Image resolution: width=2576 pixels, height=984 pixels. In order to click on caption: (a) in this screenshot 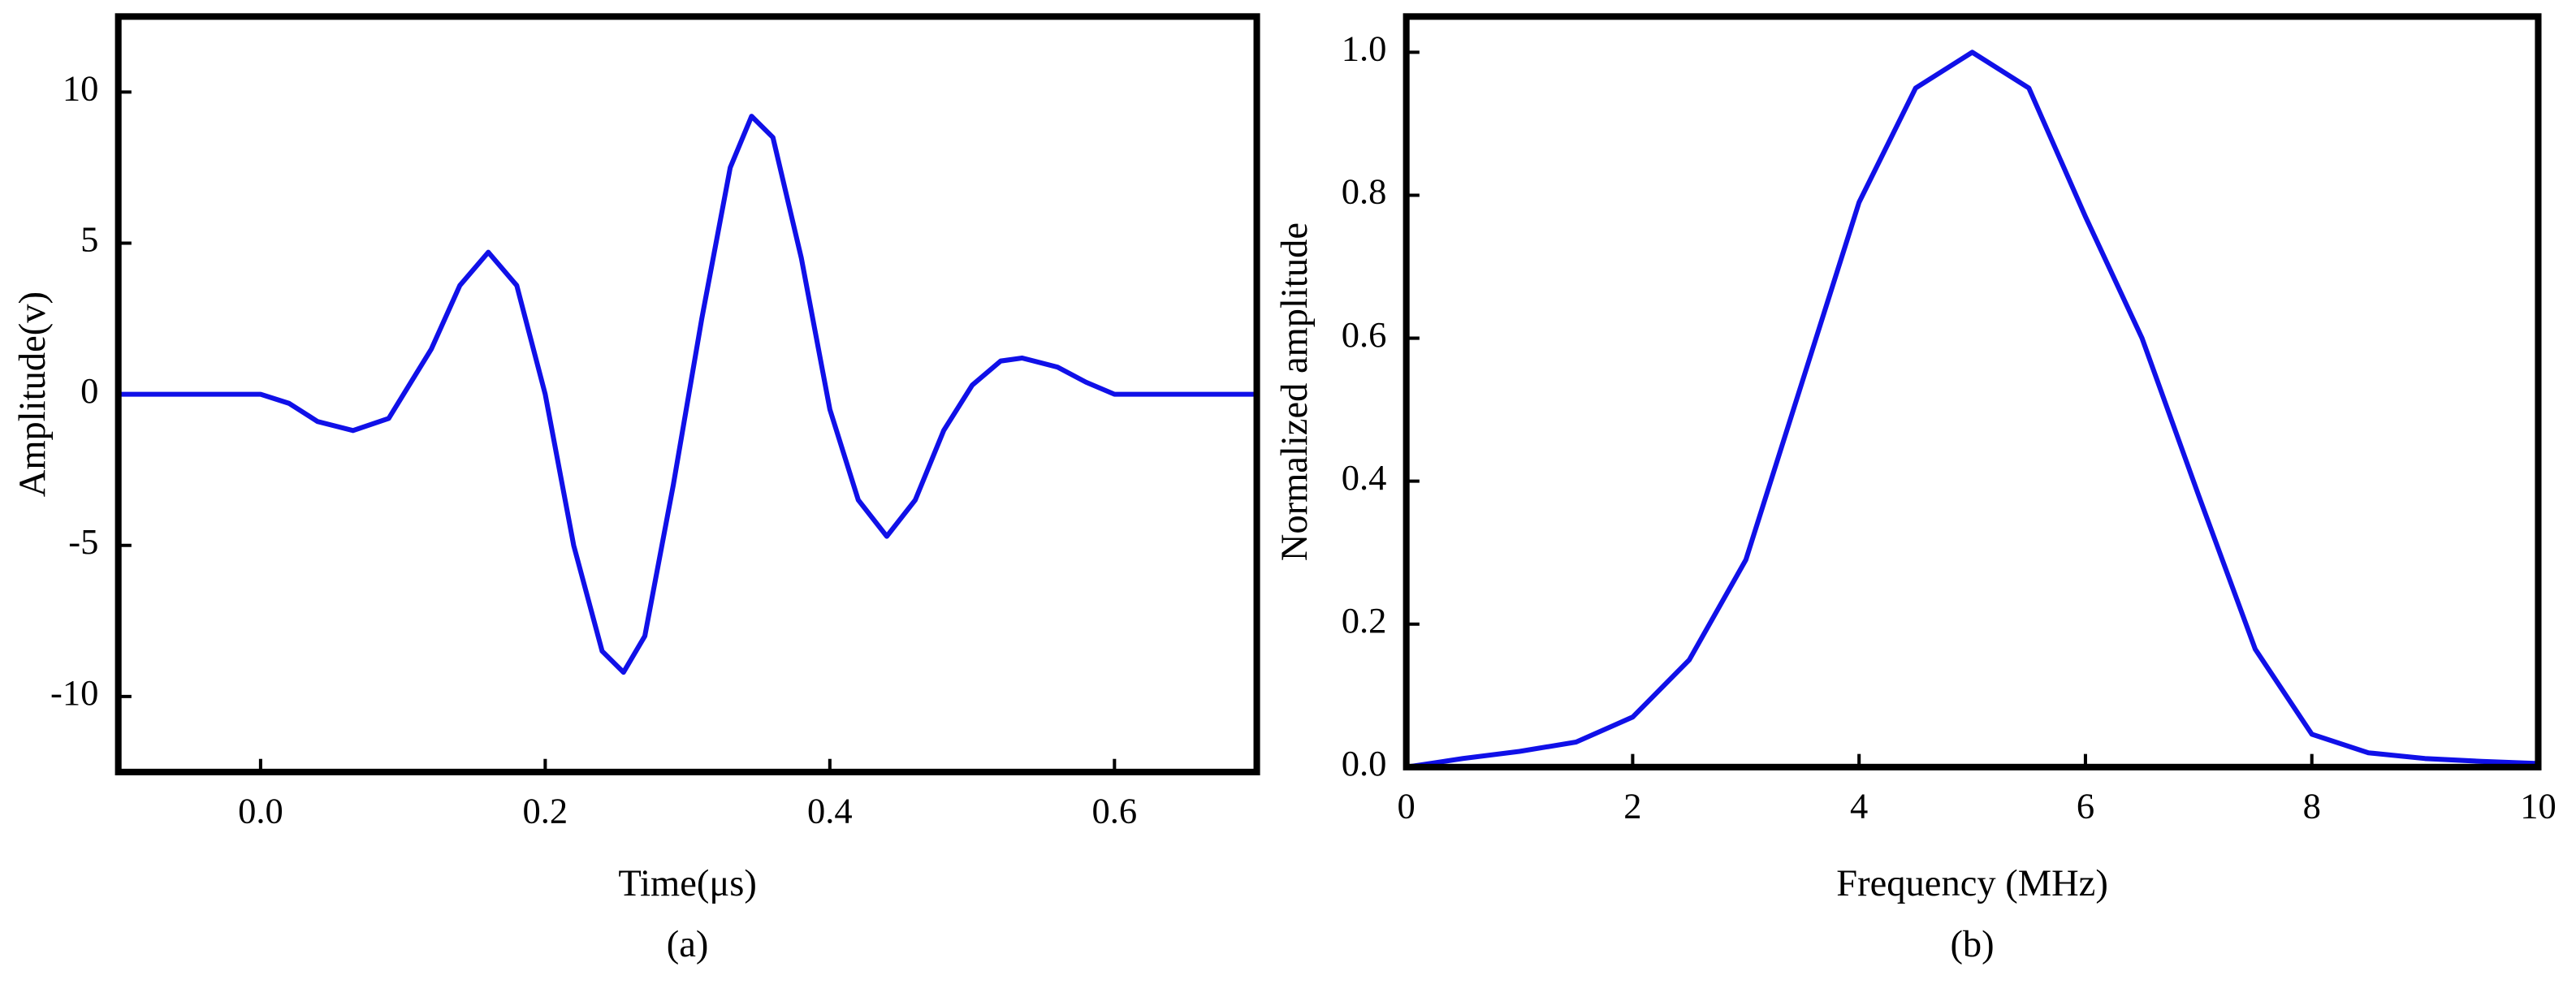, I will do `click(688, 944)`.